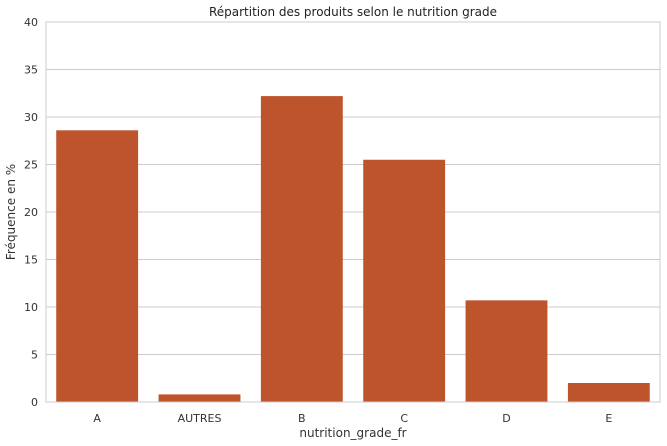 Image resolution: width=667 pixels, height=446 pixels. I want to click on y-tick-label: 0, so click(34, 402).